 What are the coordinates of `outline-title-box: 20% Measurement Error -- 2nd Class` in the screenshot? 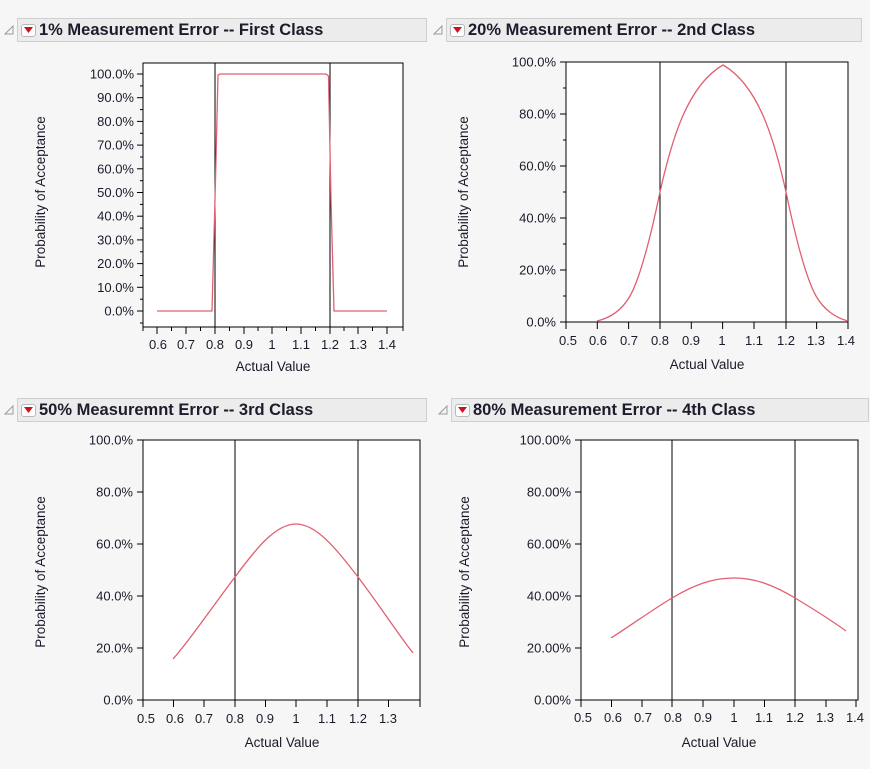 It's located at (654, 30).